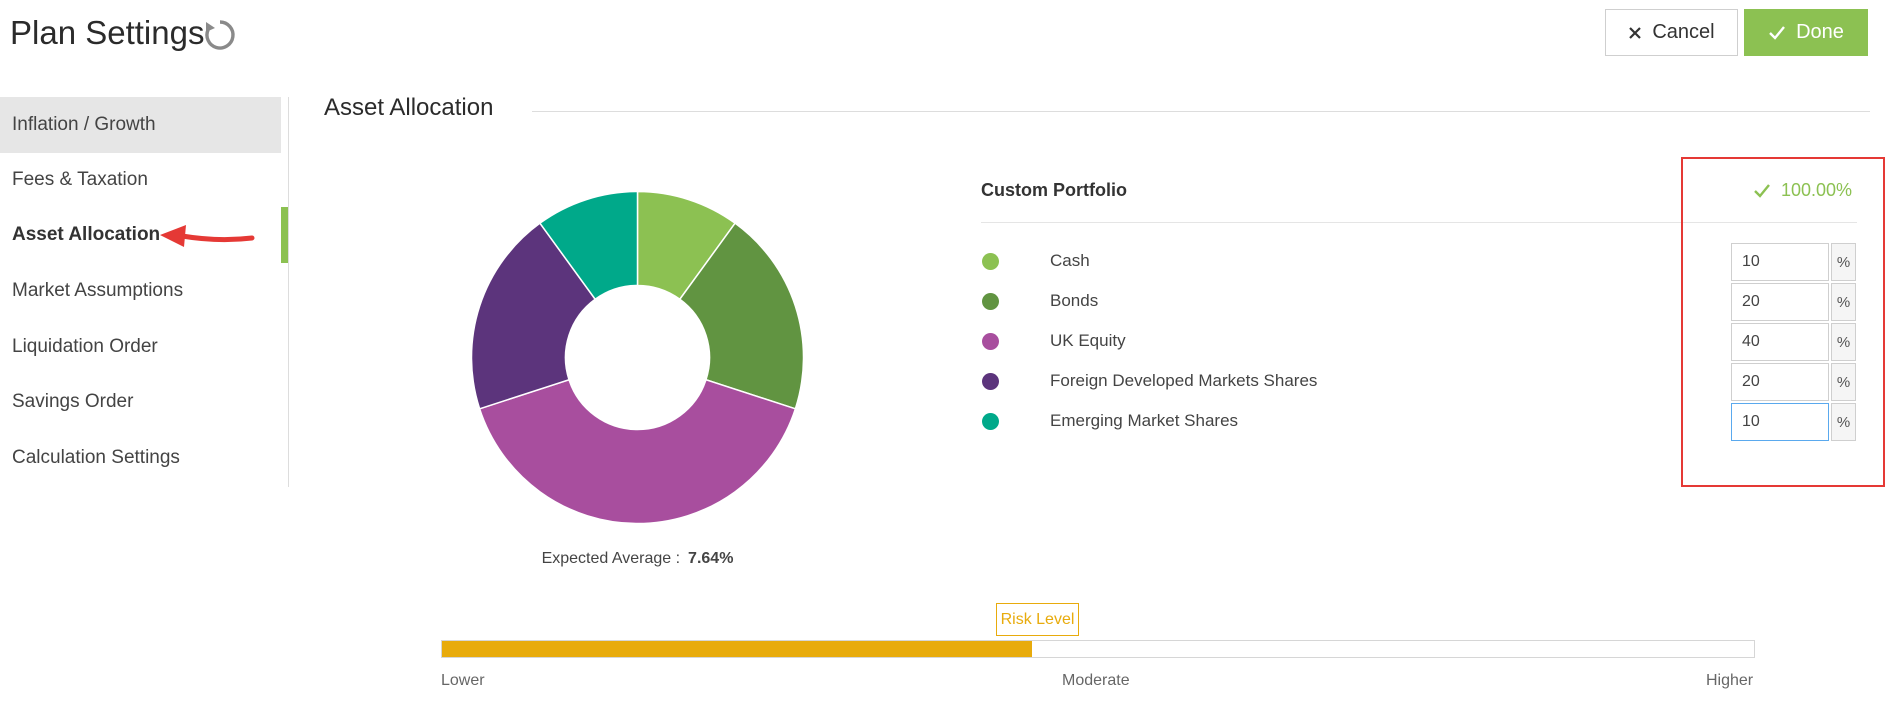 The height and width of the screenshot is (724, 1887). I want to click on allocation-row-uk-equity: UK Equity %, so click(1418, 342).